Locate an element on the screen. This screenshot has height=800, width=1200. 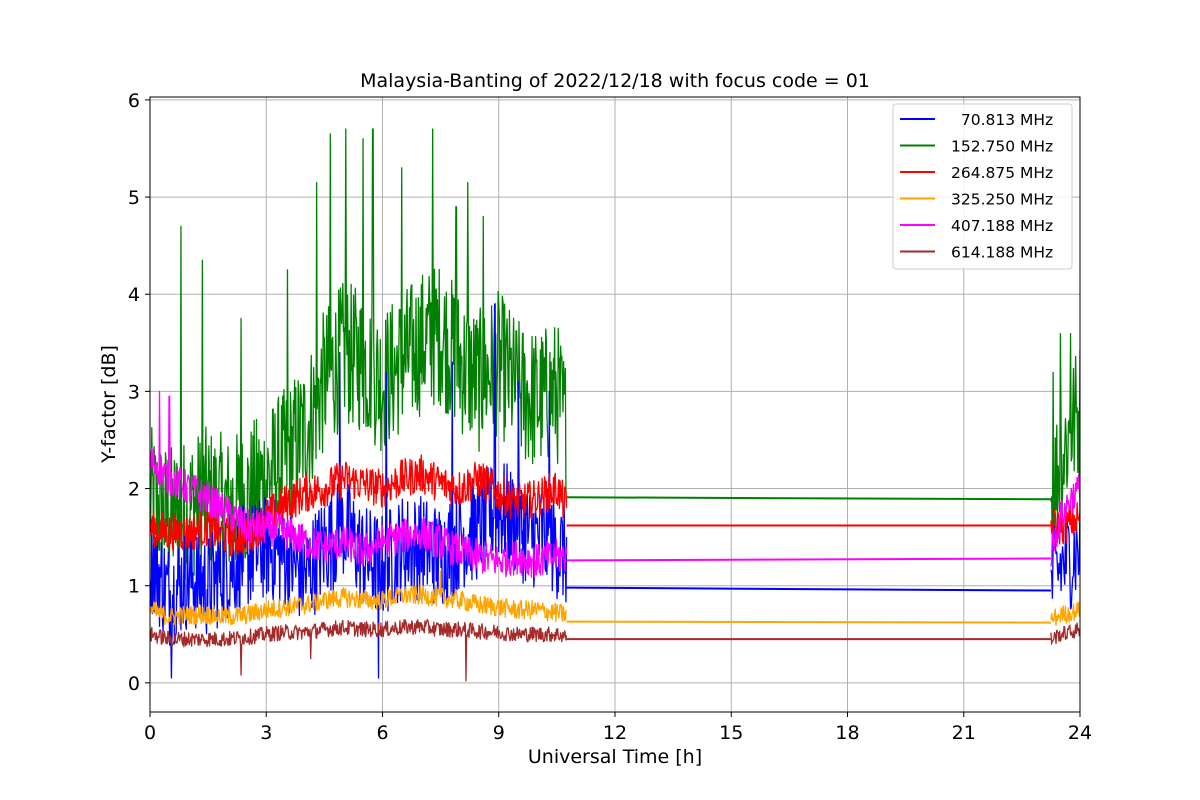
legend-entry-label: 325.250 MHz is located at coordinates (1002, 200).